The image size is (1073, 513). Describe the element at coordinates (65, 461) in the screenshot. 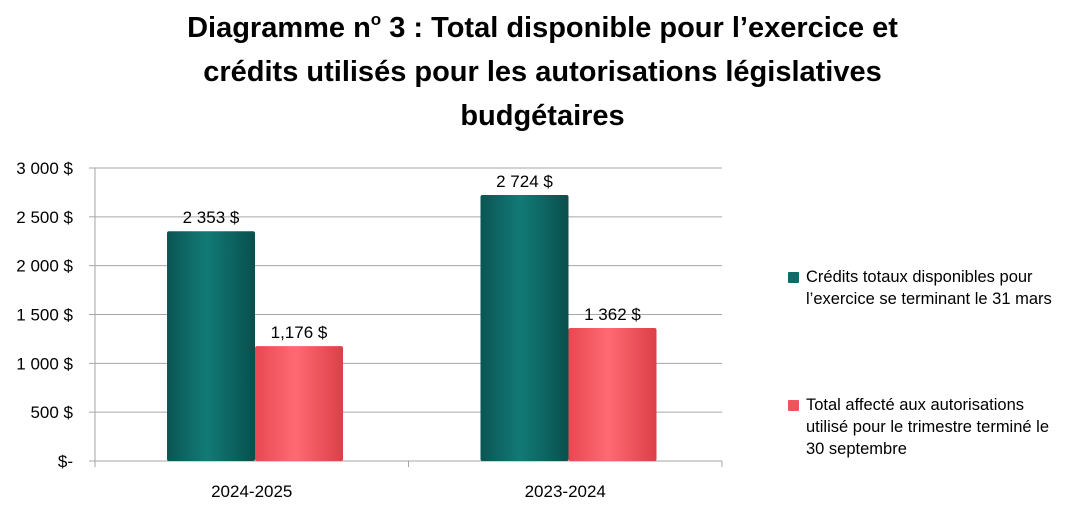

I see `y-tick-label: $-` at that location.